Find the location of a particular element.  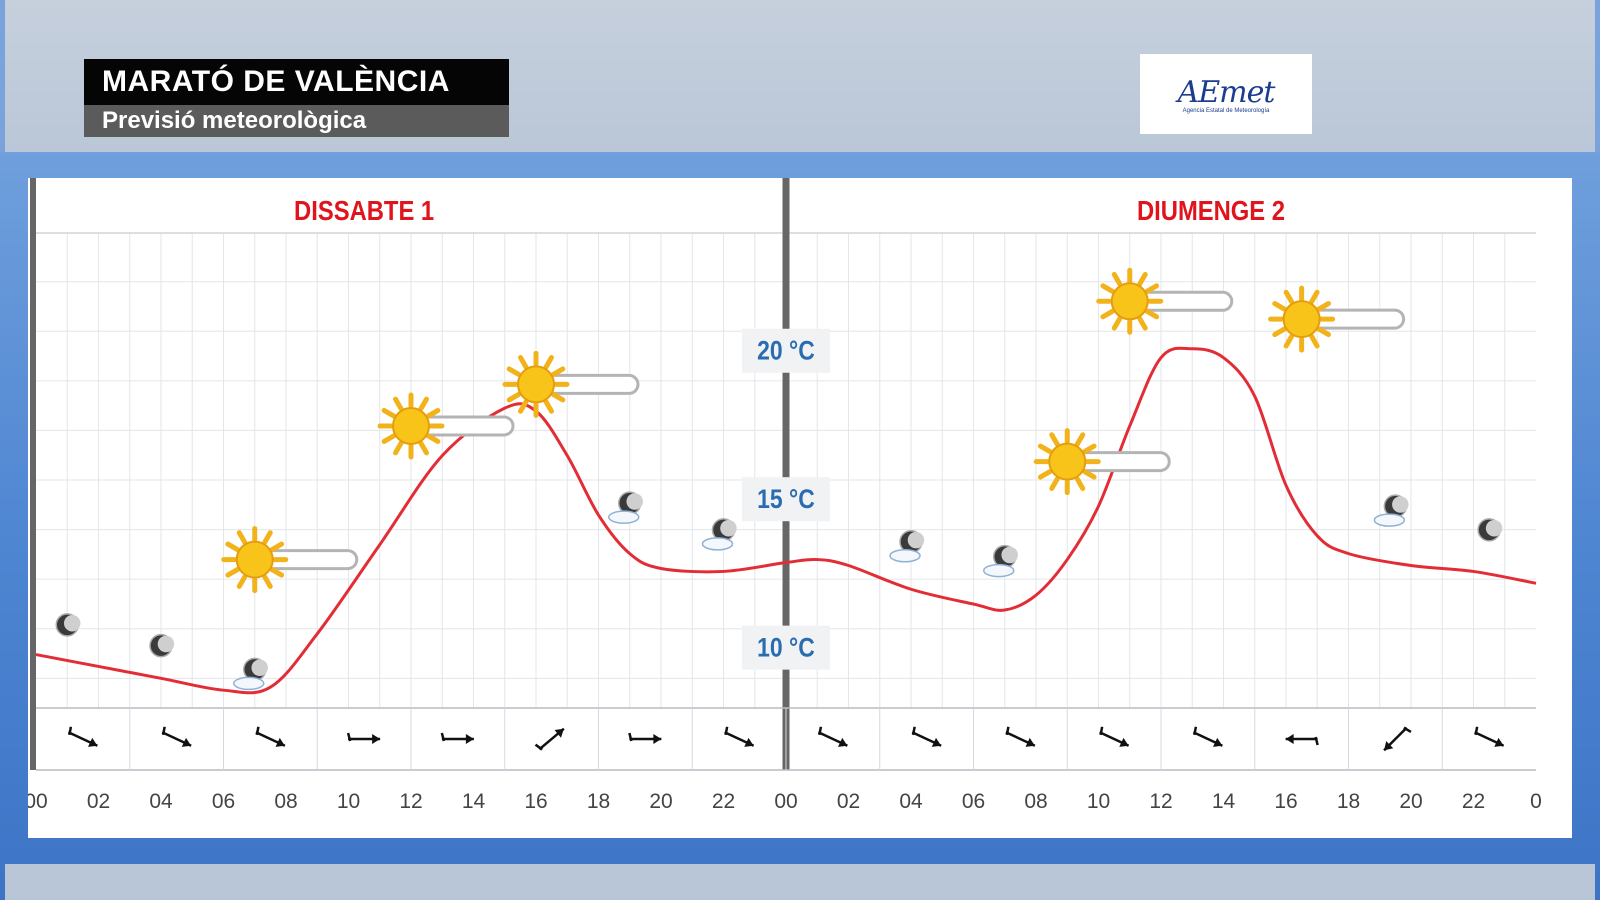

aemet-logo: AEmet Agencia Estatal de Meteorología is located at coordinates (1226, 94).